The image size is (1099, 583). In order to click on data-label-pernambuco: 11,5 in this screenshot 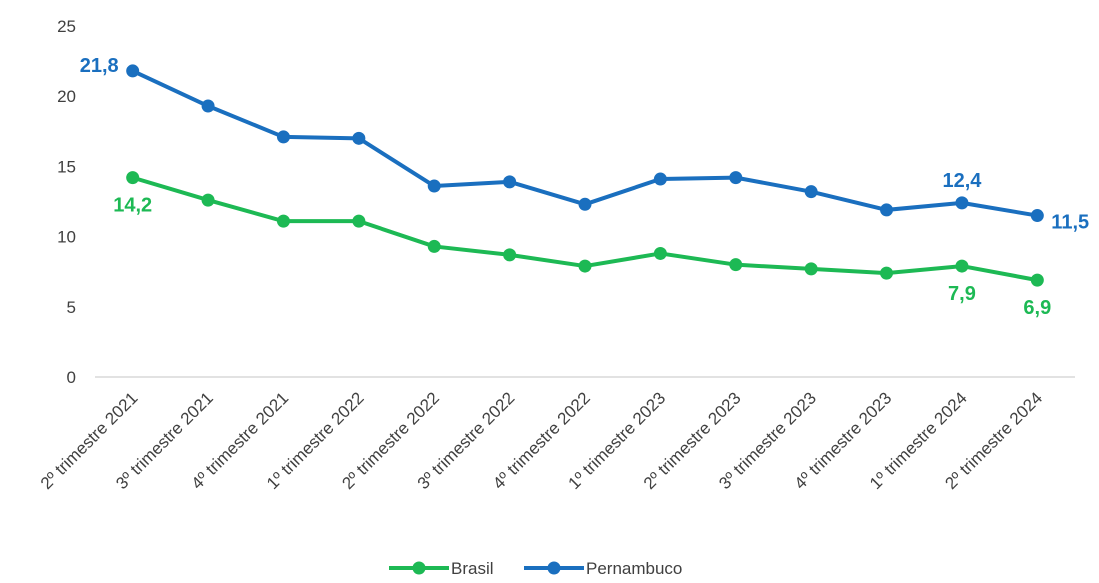, I will do `click(1070, 223)`.